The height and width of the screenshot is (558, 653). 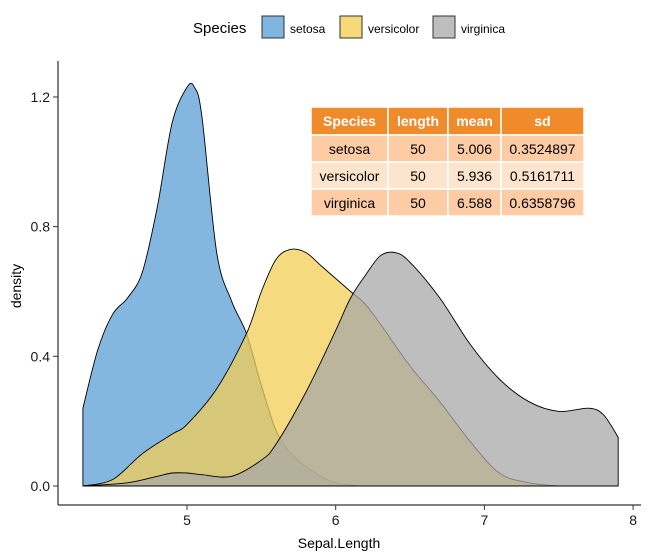 I want to click on x-tick-label-7: 7, so click(x=485, y=520).